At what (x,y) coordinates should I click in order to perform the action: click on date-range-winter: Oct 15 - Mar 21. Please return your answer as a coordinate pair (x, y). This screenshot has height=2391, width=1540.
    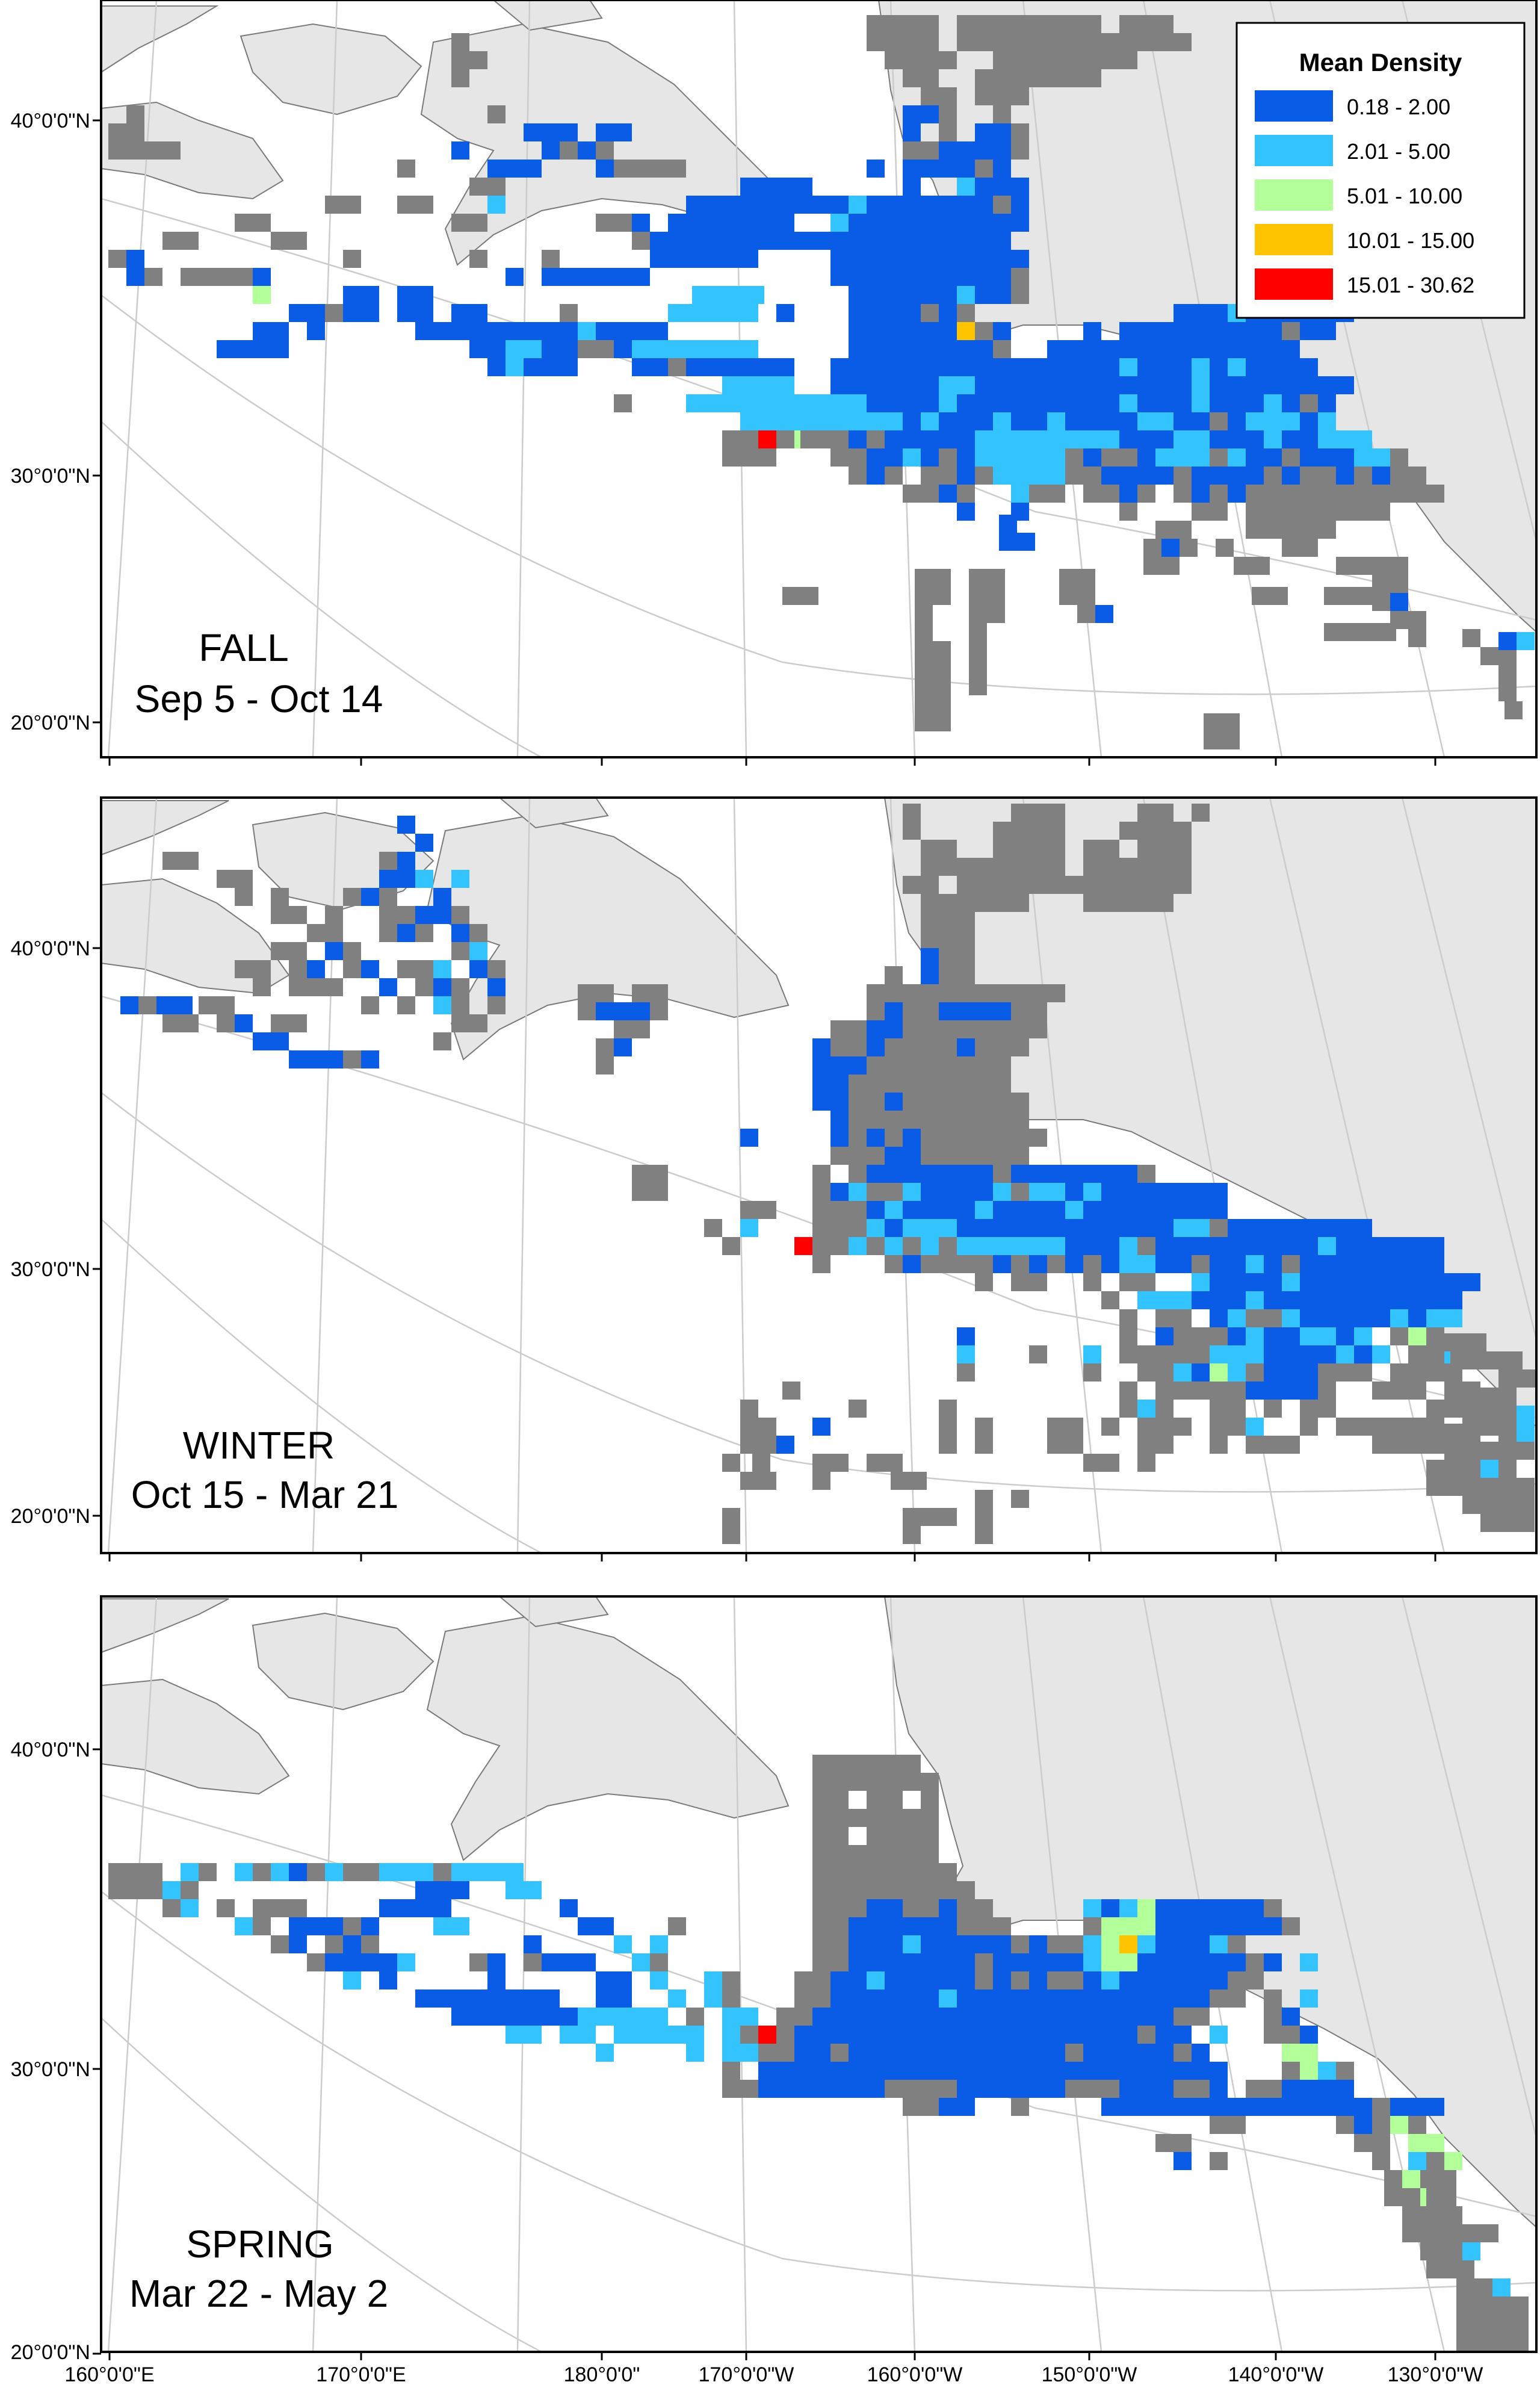
    Looking at the image, I should click on (265, 1495).